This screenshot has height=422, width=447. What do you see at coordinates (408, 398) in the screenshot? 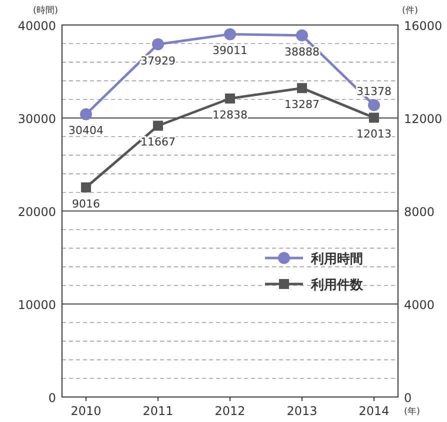
I see `y2-tick-label: 0` at bounding box center [408, 398].